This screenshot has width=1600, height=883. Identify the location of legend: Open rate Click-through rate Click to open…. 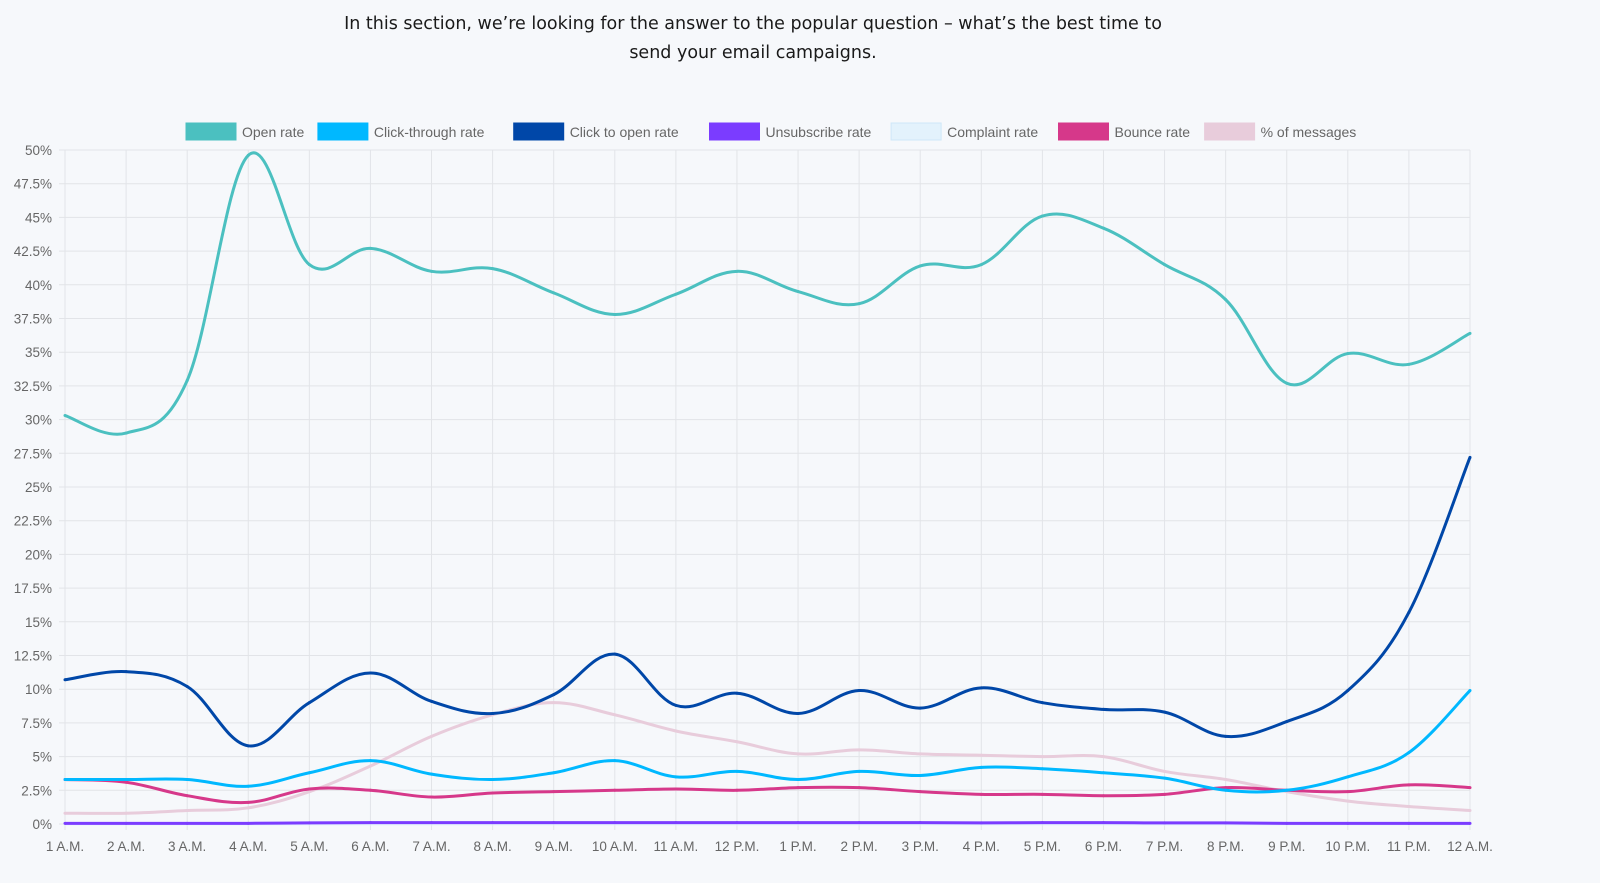
(771, 131).